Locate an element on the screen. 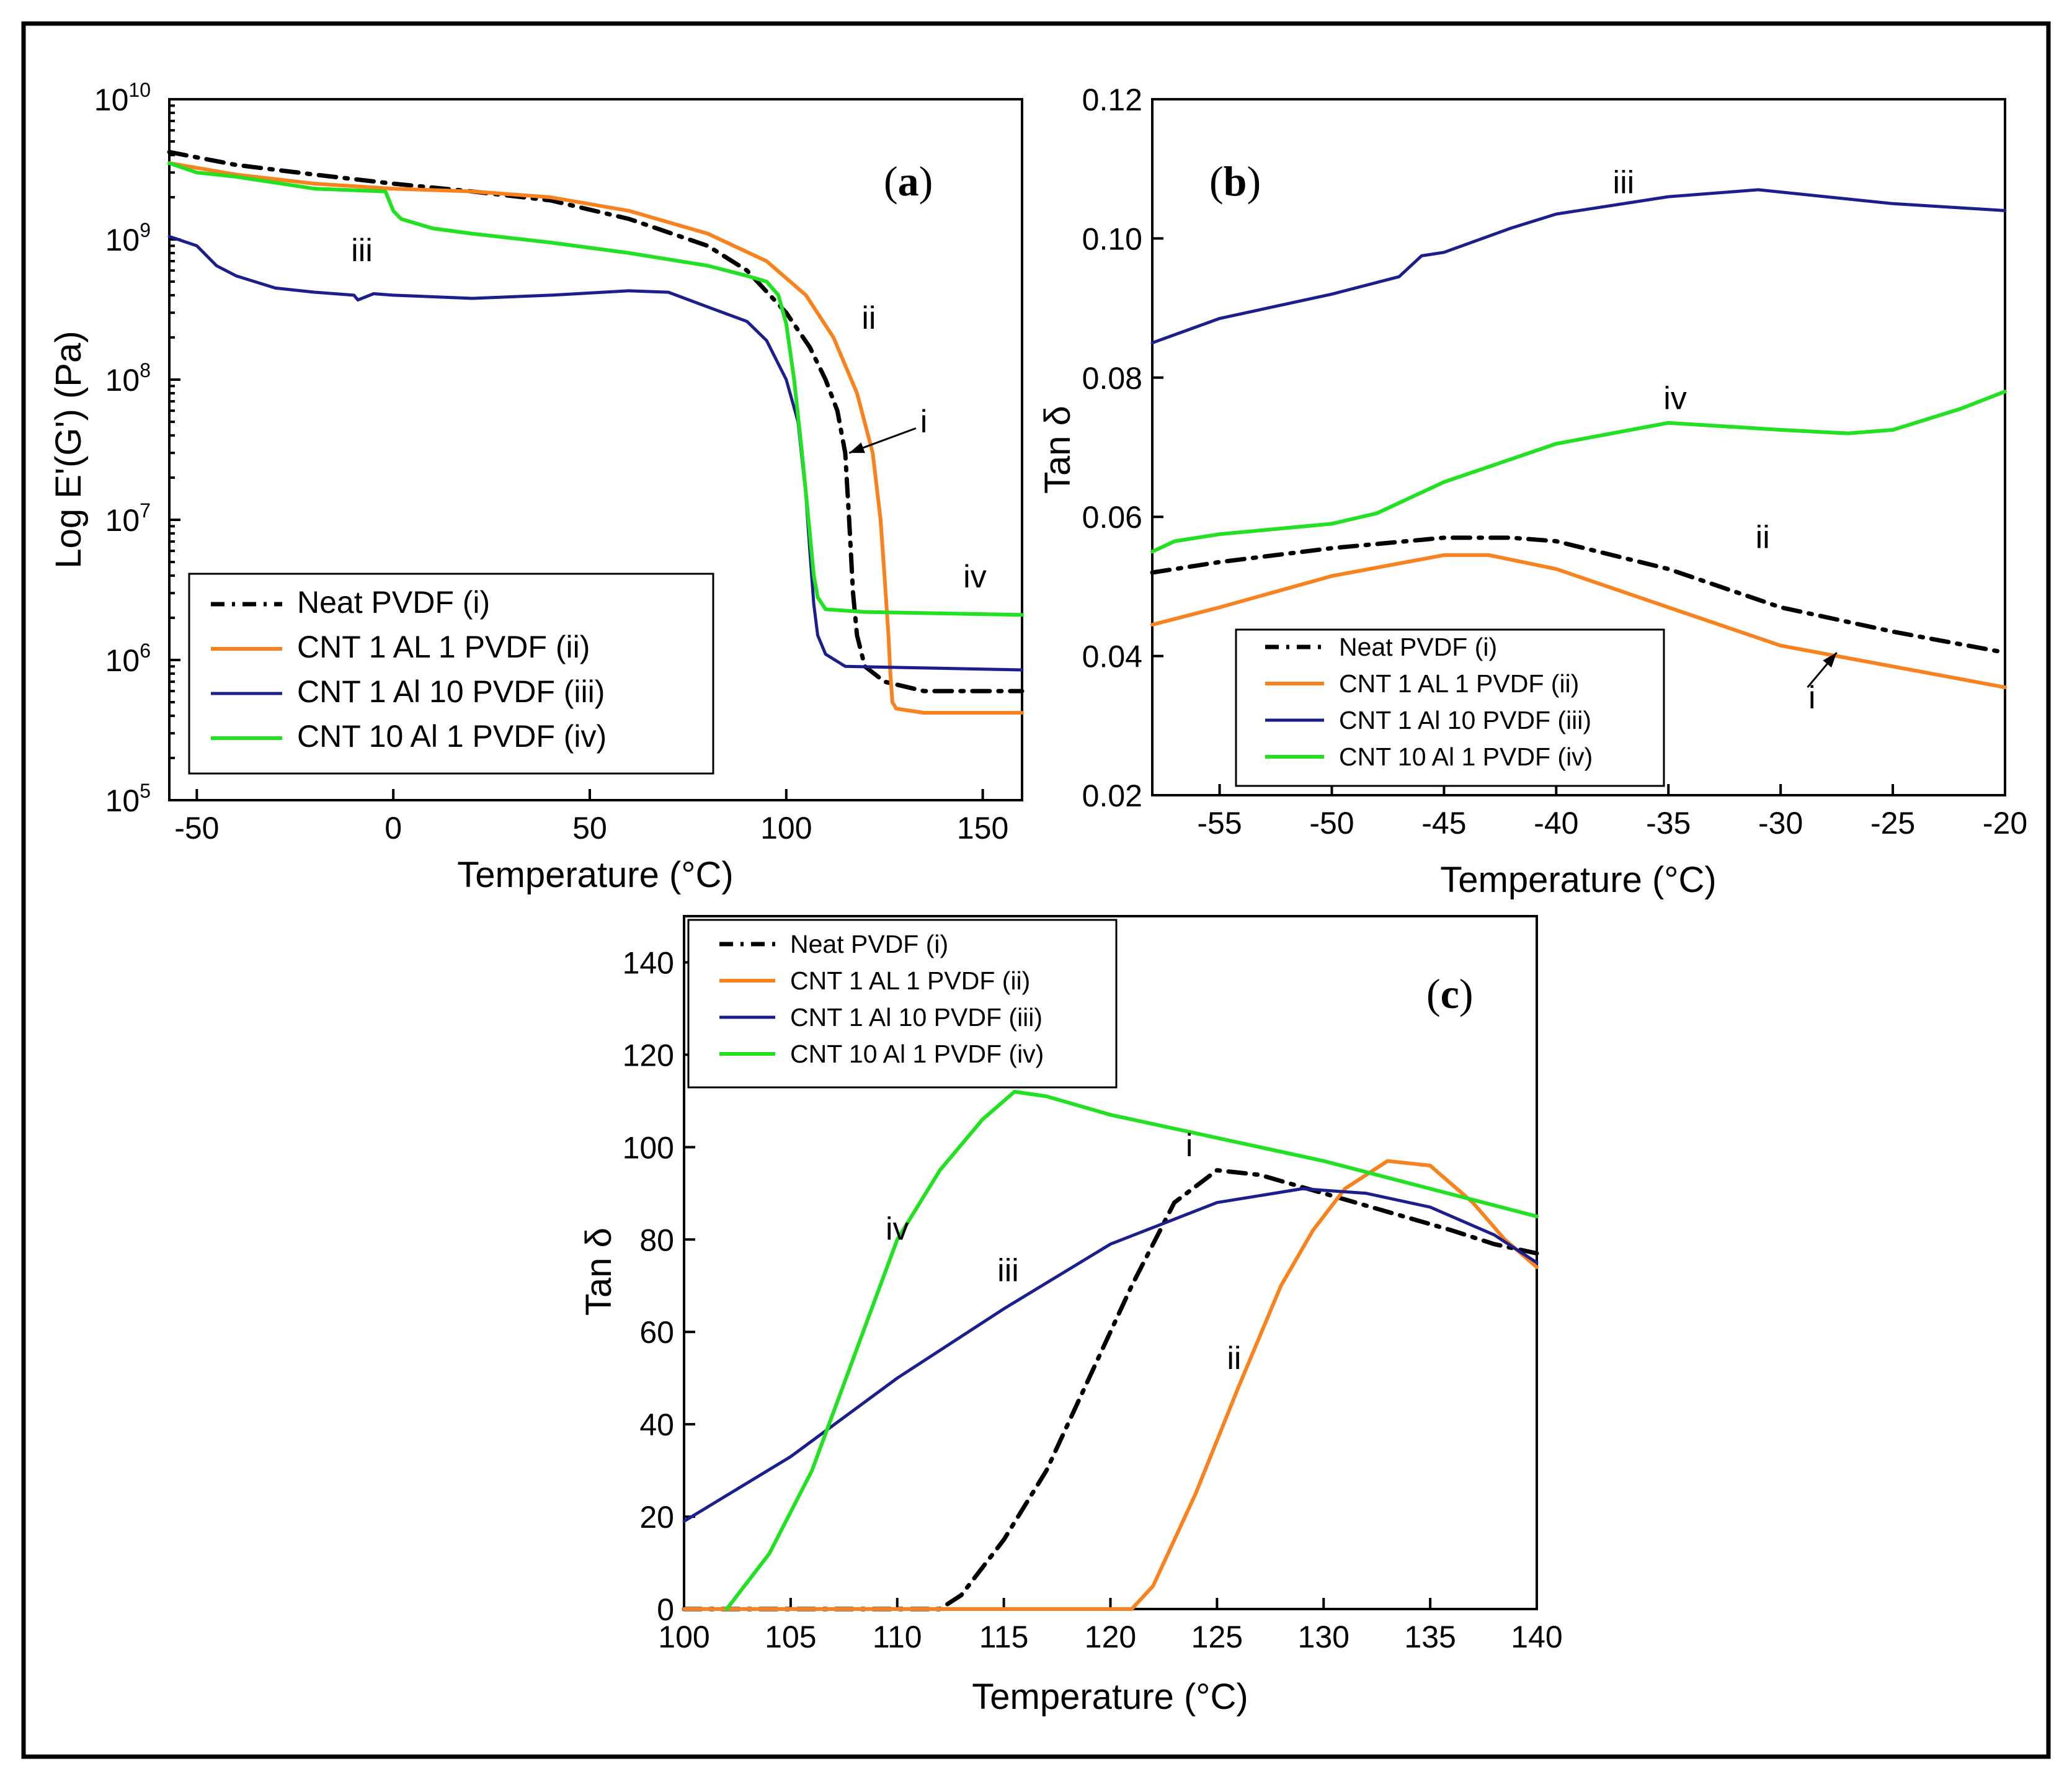 This screenshot has height=1779, width=2072. x-tick-label: 110 is located at coordinates (898, 1637).